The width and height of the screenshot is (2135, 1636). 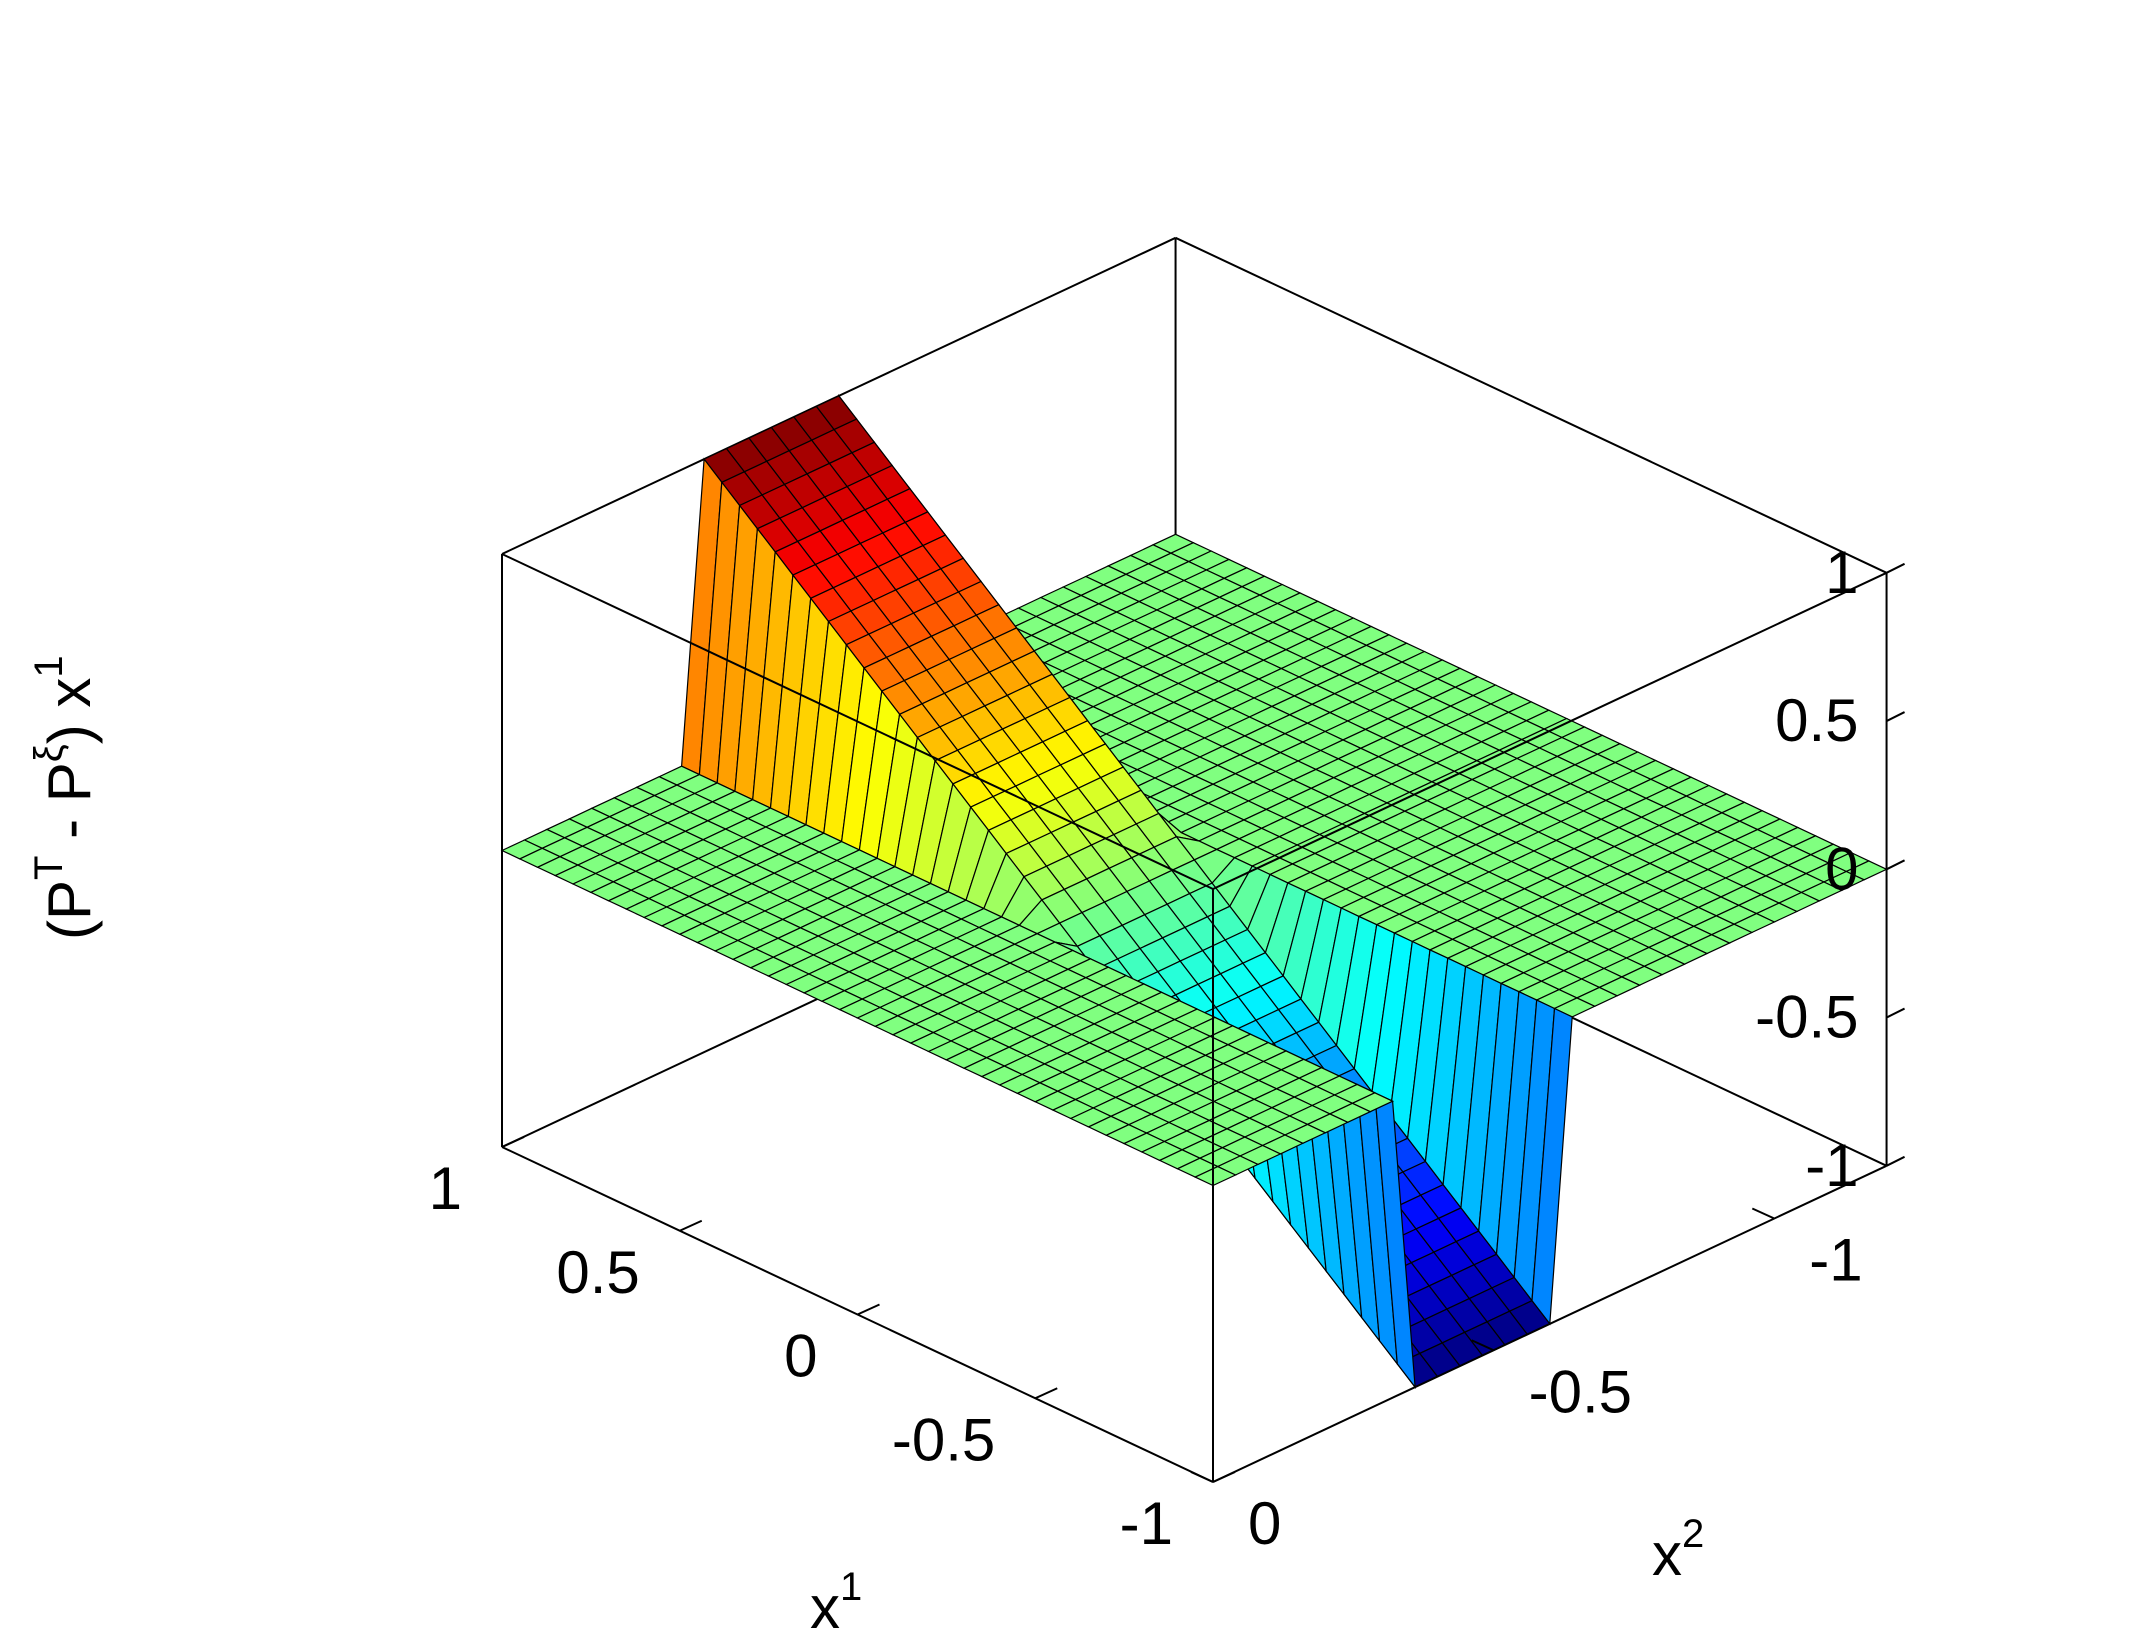 What do you see at coordinates (1264, 1523) in the screenshot?
I see `y-tick-label: 0` at bounding box center [1264, 1523].